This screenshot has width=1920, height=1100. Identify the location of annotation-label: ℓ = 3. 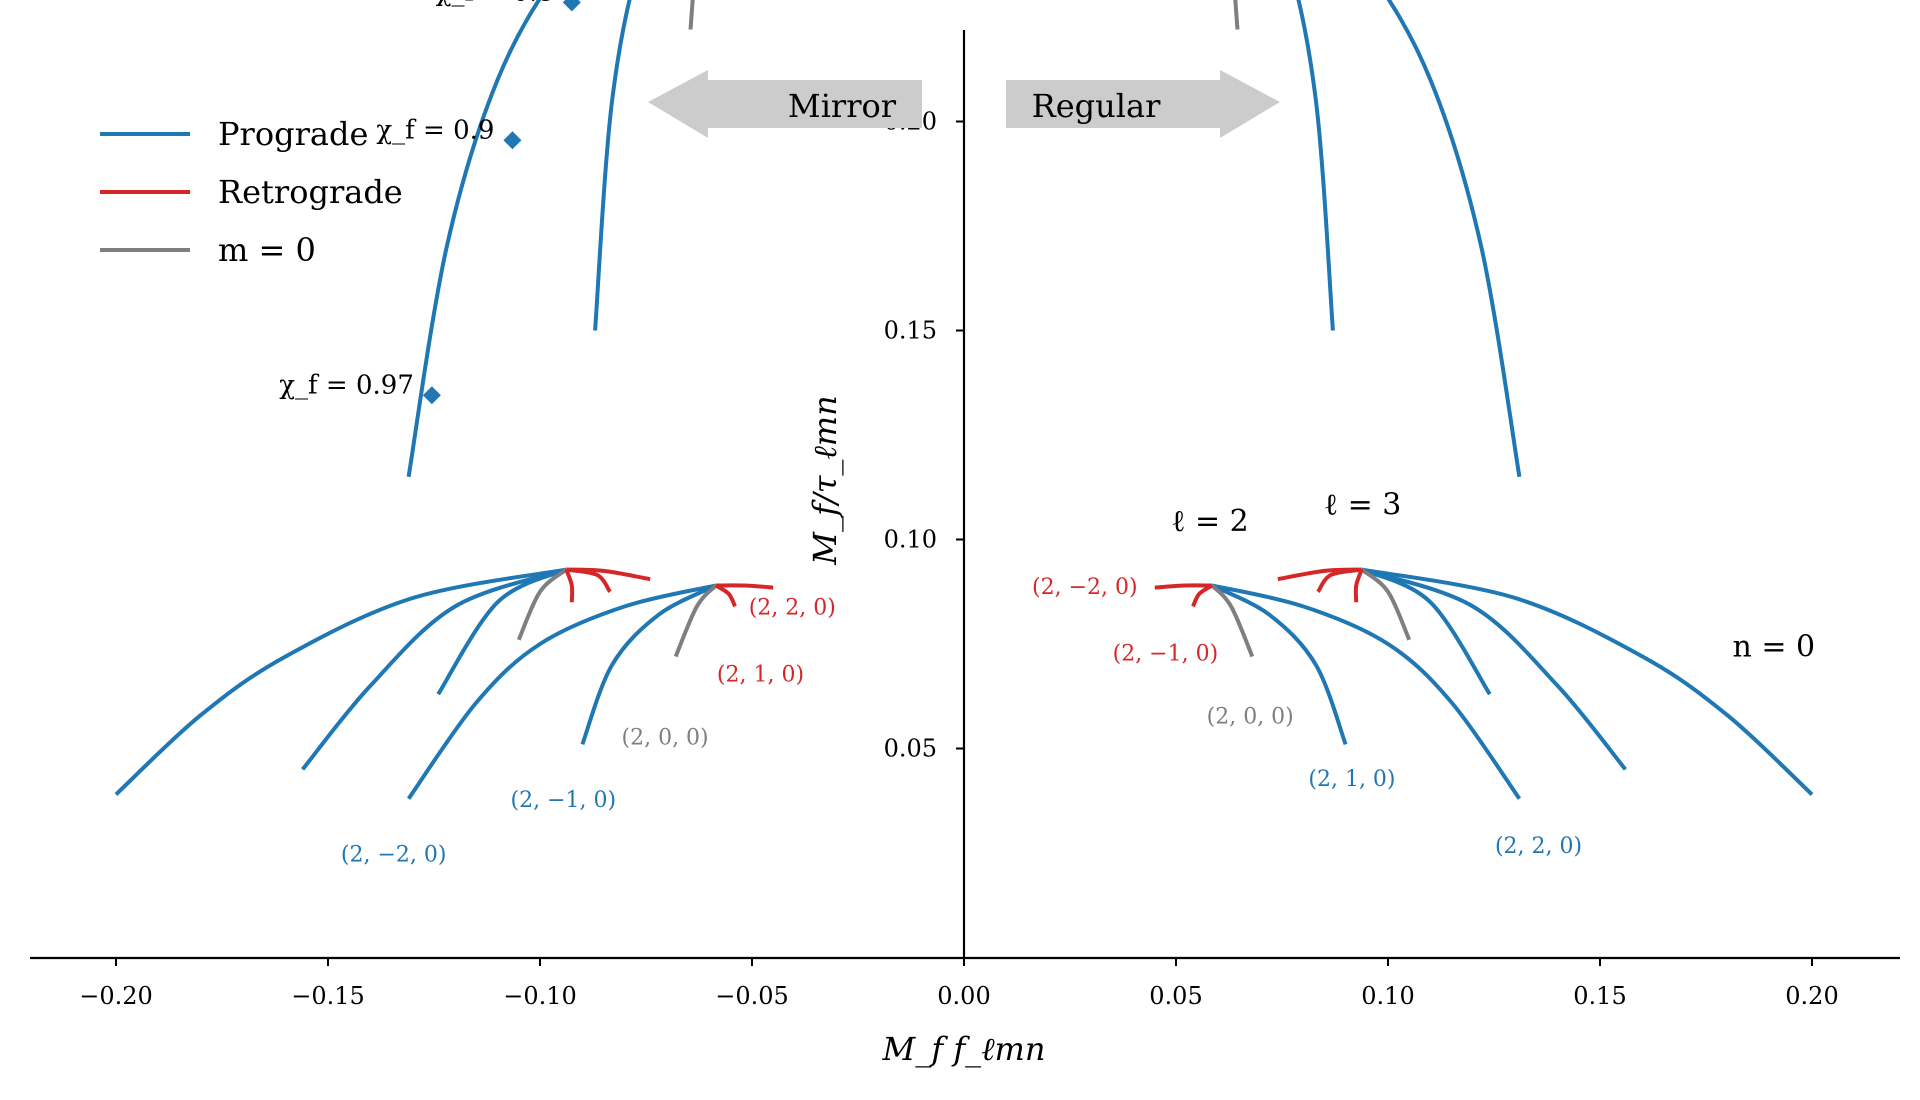
(1363, 504).